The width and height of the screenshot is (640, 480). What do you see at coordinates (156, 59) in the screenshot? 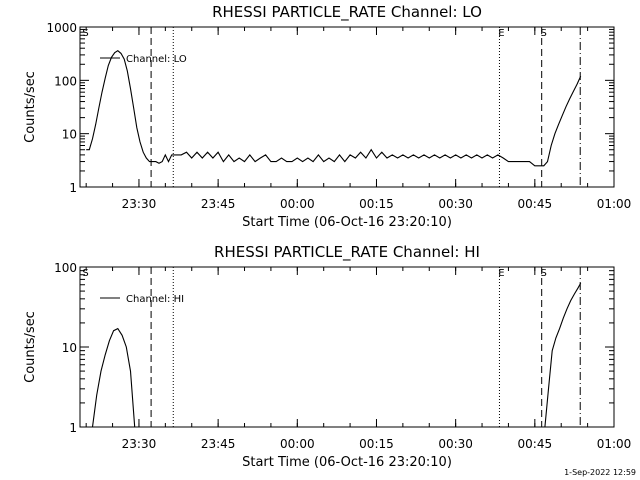
I see `legend-entry: Channel: LO` at bounding box center [156, 59].